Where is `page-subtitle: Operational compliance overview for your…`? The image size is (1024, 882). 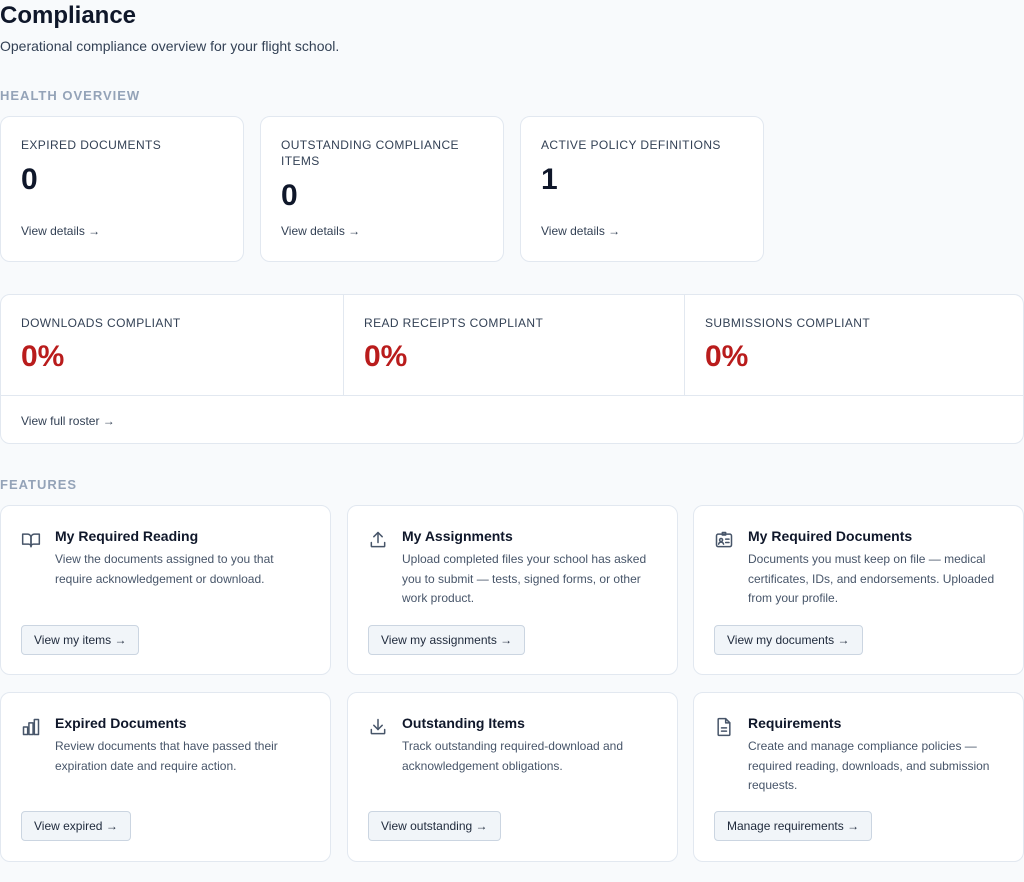 page-subtitle: Operational compliance overview for your… is located at coordinates (170, 46).